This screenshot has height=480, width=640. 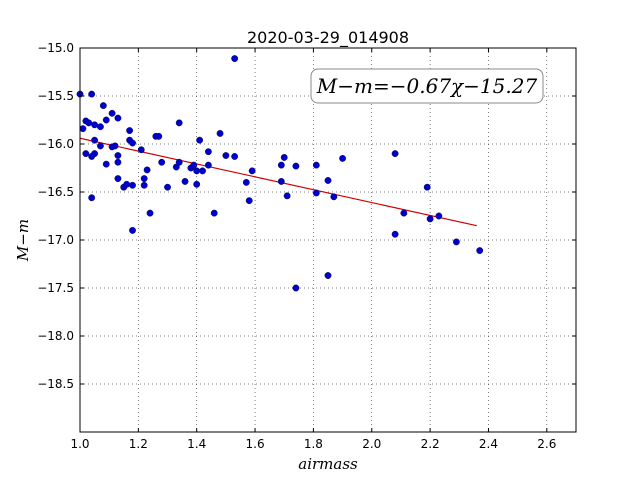 What do you see at coordinates (328, 38) in the screenshot?
I see `chart-title: 2020-03-29_014908` at bounding box center [328, 38].